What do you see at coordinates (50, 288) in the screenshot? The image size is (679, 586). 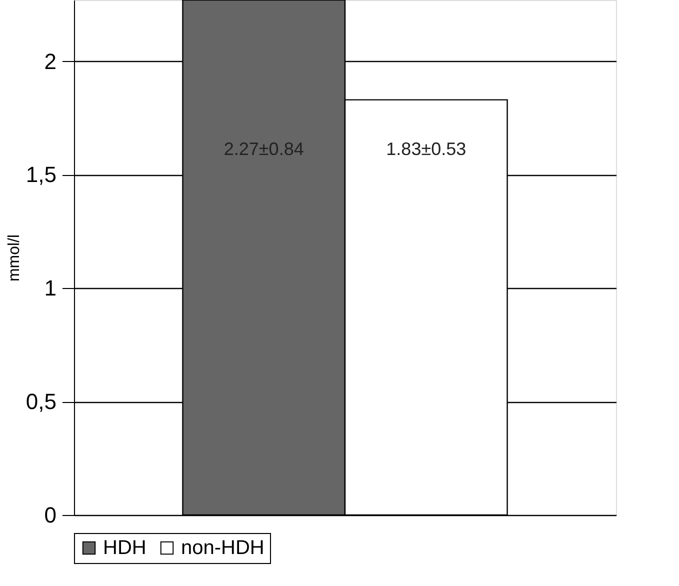 I see `y-tick-label: 1` at bounding box center [50, 288].